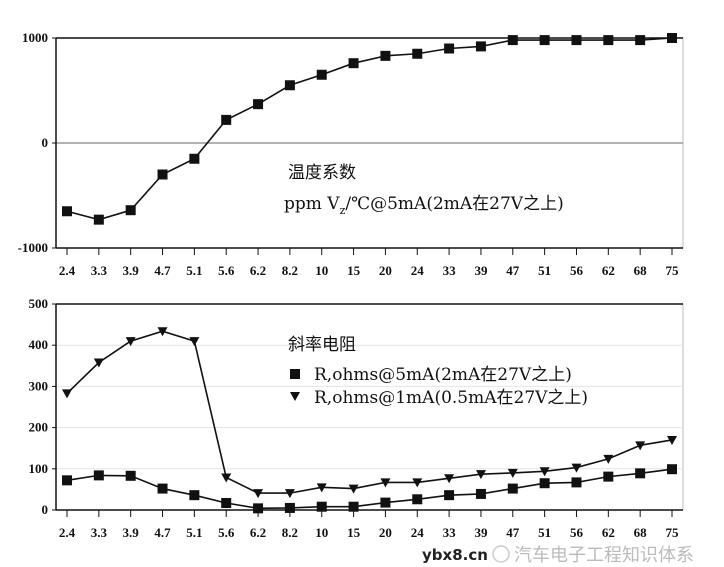 The width and height of the screenshot is (724, 567). What do you see at coordinates (39, 385) in the screenshot?
I see `y-tick-label: 300` at bounding box center [39, 385].